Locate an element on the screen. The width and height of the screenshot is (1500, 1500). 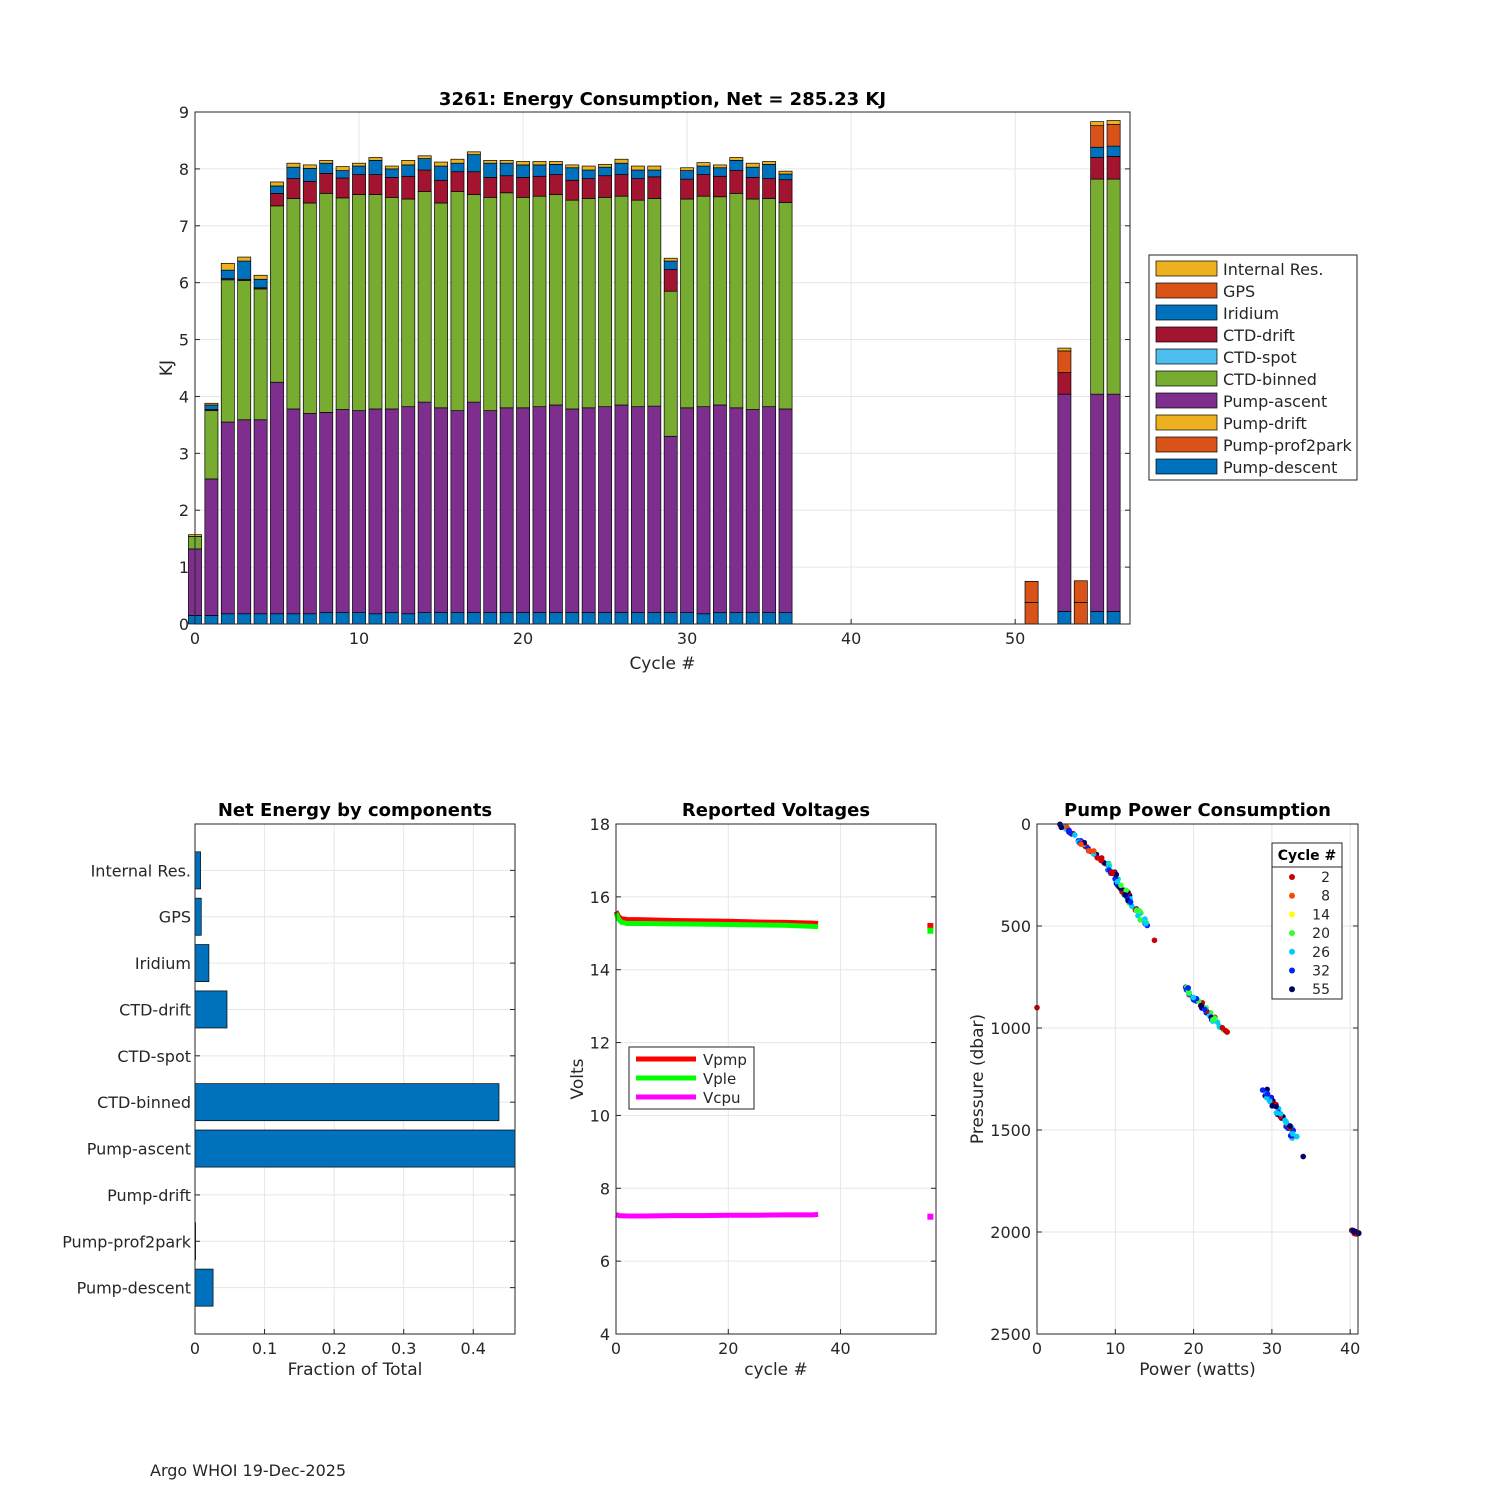
components-y-tick-label: Pump-ascent is located at coordinates (139, 1149).